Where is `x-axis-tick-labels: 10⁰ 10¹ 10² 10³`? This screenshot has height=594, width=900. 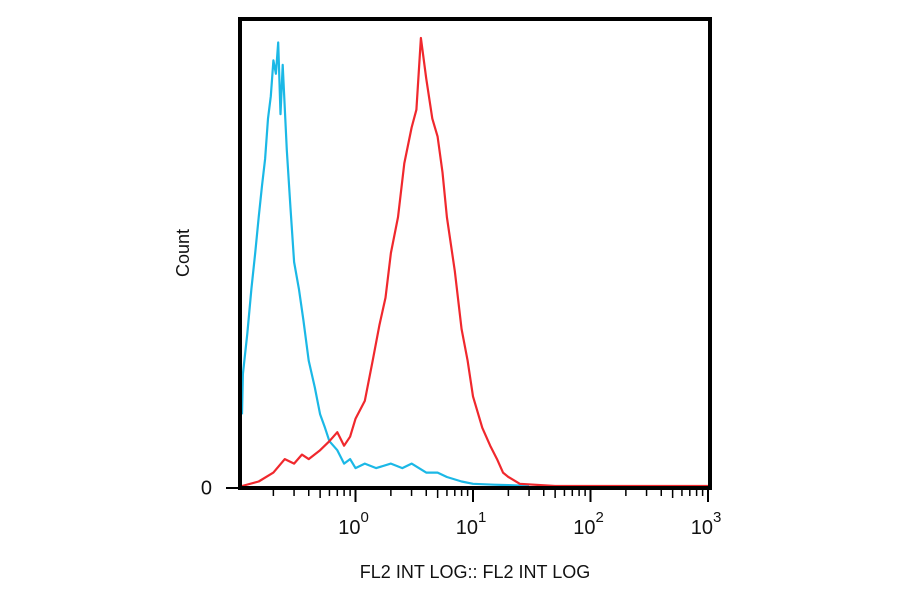
x-axis-tick-labels: 10⁰ 10¹ 10² 10³ is located at coordinates (529, 524).